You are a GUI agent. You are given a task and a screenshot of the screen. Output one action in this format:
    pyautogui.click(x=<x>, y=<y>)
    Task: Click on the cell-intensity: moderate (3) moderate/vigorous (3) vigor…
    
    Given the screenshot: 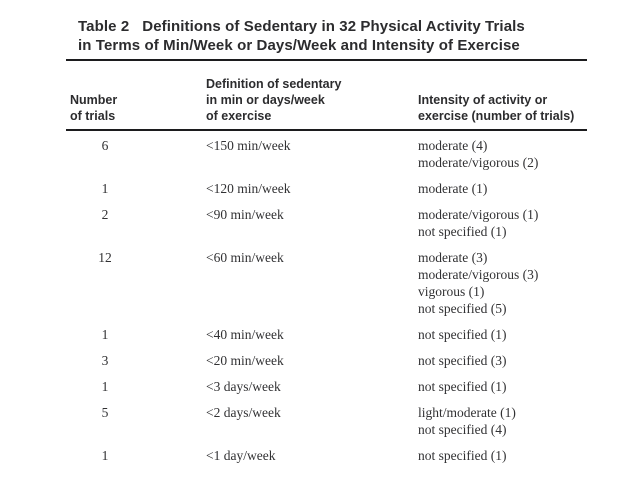 What is the action you would take?
    pyautogui.click(x=478, y=282)
    